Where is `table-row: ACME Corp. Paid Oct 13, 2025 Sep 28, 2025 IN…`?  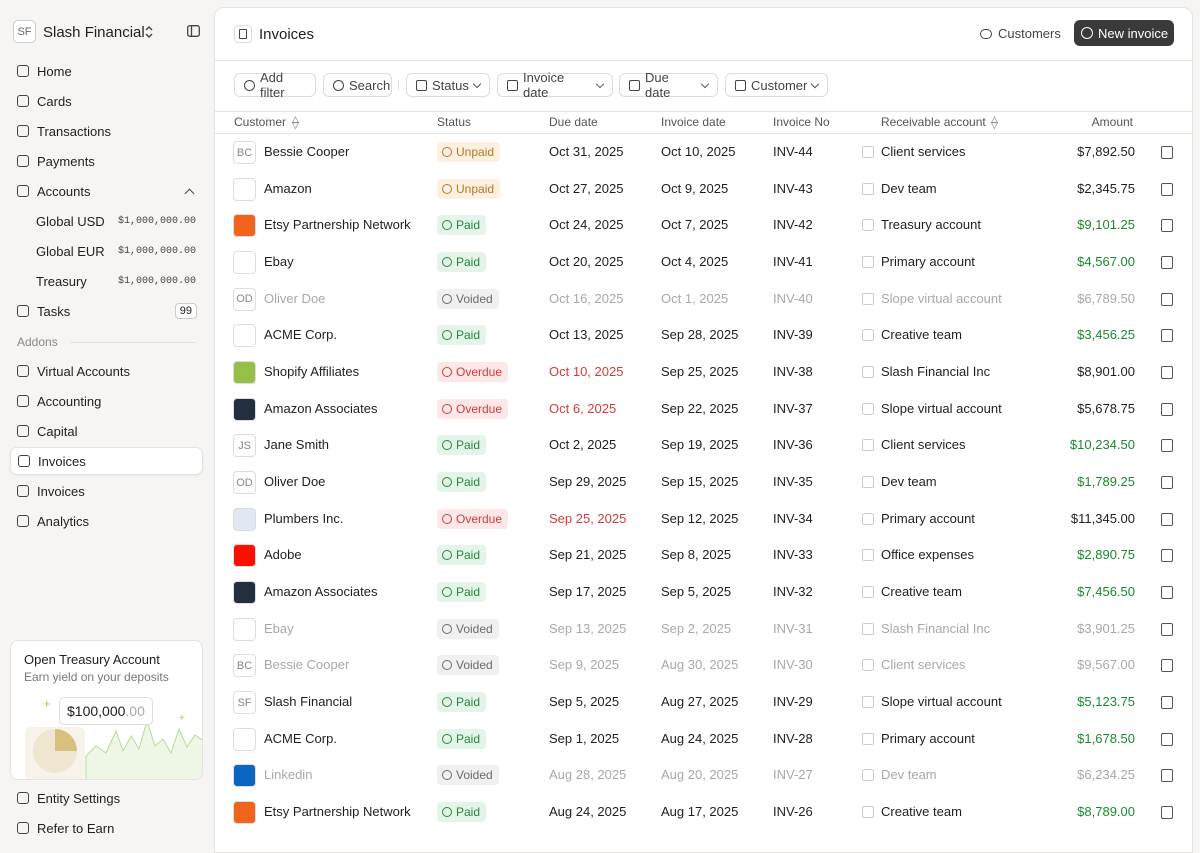 table-row: ACME Corp. Paid Oct 13, 2025 Sep 28, 2025 IN… is located at coordinates (703, 335).